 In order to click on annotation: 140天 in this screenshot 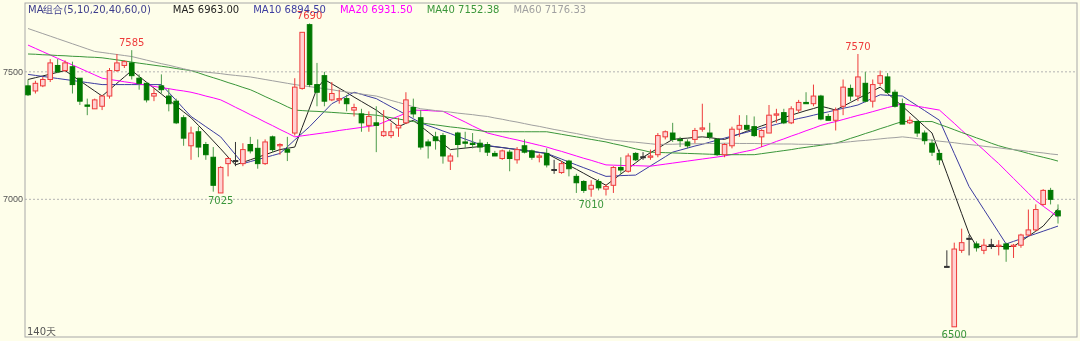, I will do `click(42, 331)`.